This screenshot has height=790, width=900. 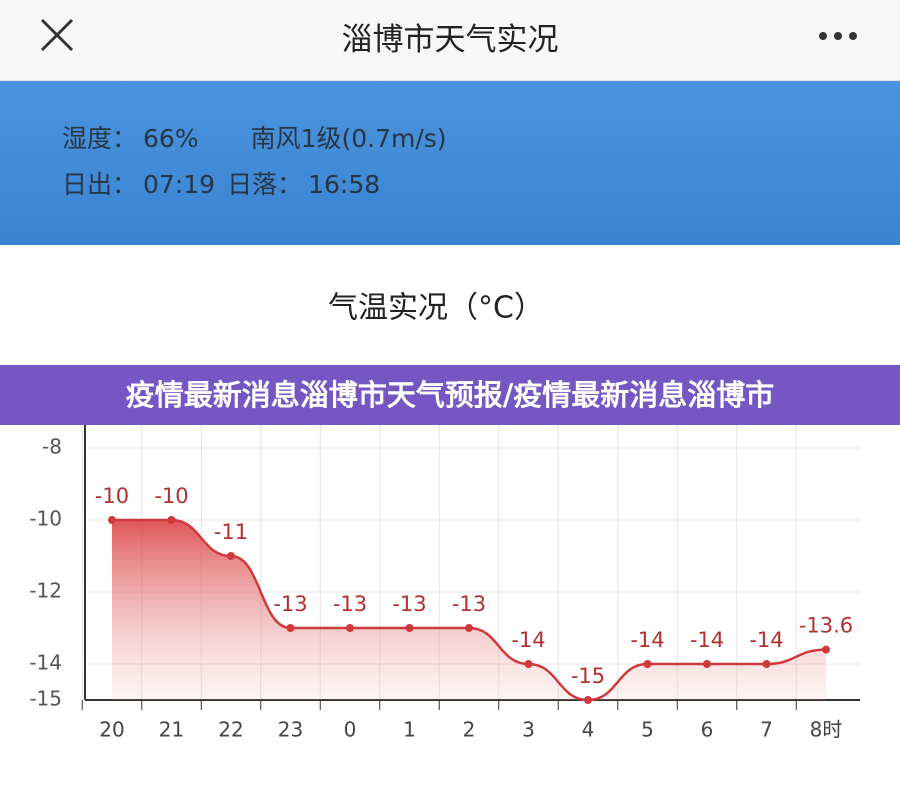 I want to click on value-label: -13.6, so click(x=826, y=626).